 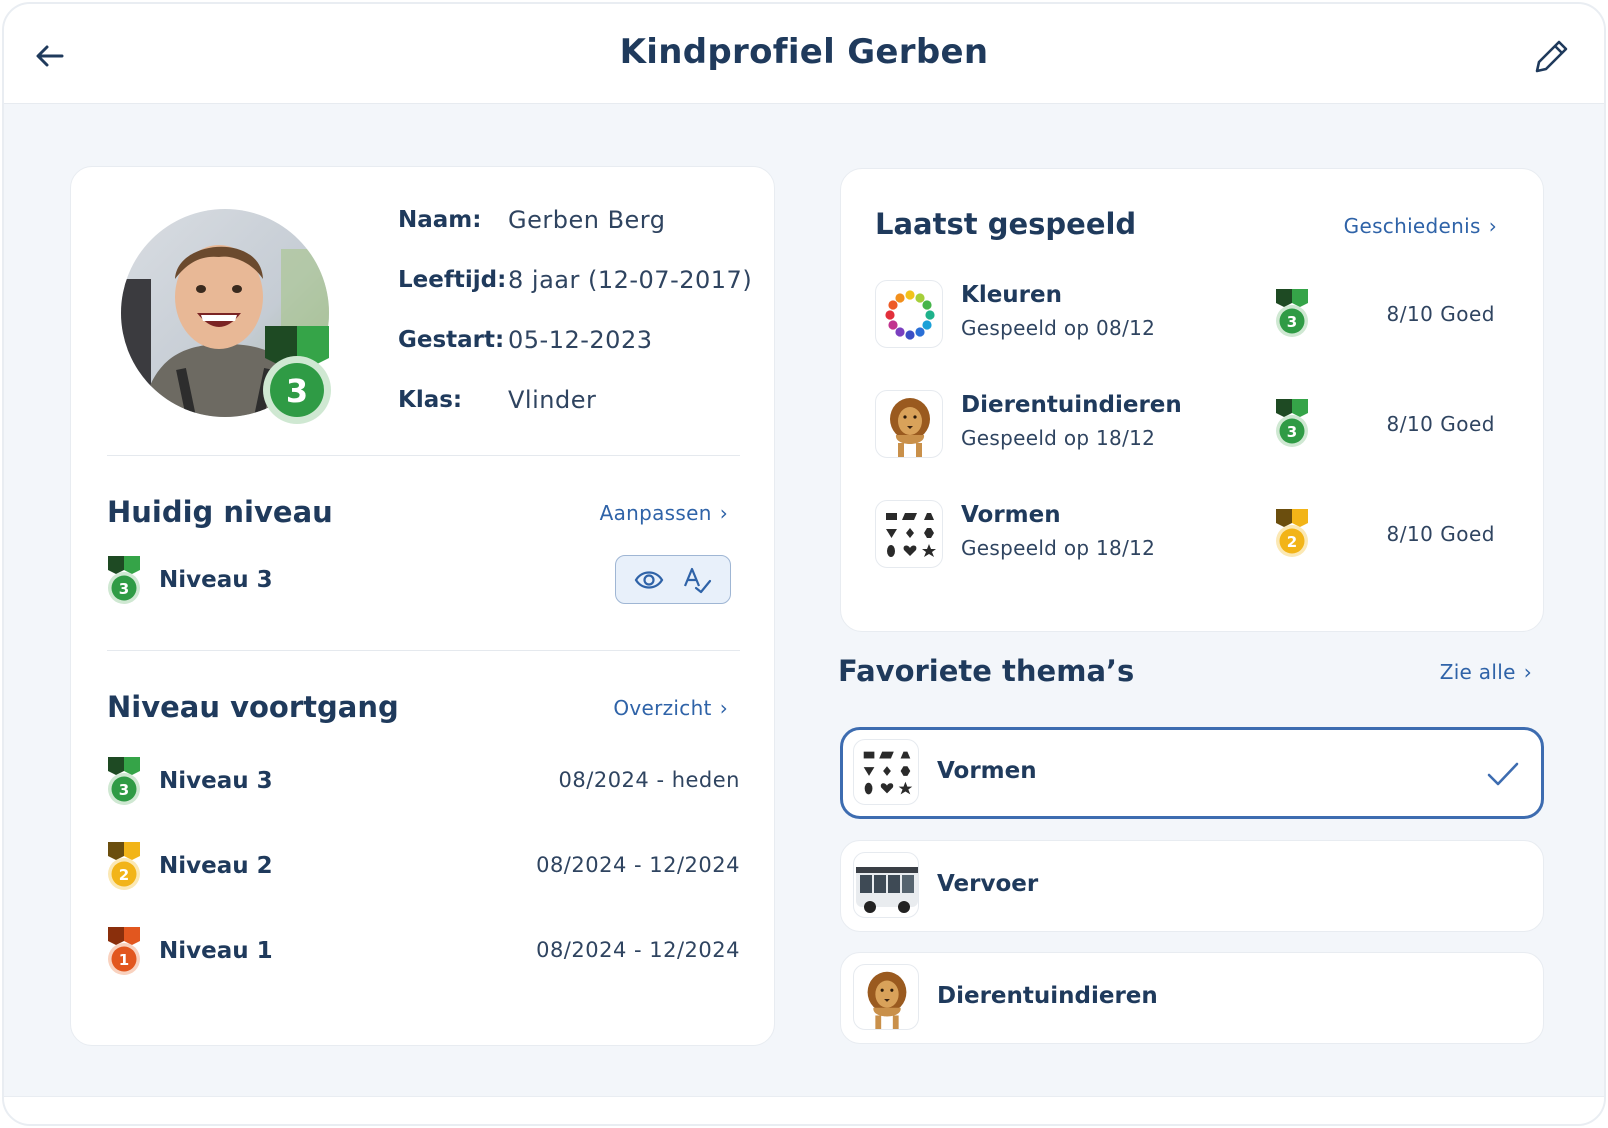 What do you see at coordinates (423, 866) in the screenshot?
I see `progress-row: 2 Niveau 2 08/2024 - 12/2024` at bounding box center [423, 866].